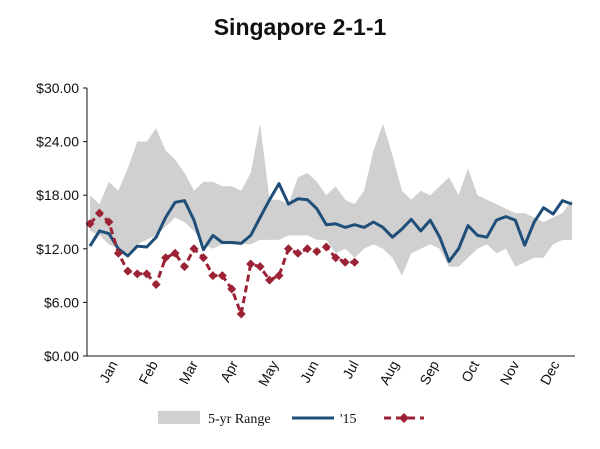  Describe the element at coordinates (550, 373) in the screenshot. I see `x-tick-label: Dec` at that location.